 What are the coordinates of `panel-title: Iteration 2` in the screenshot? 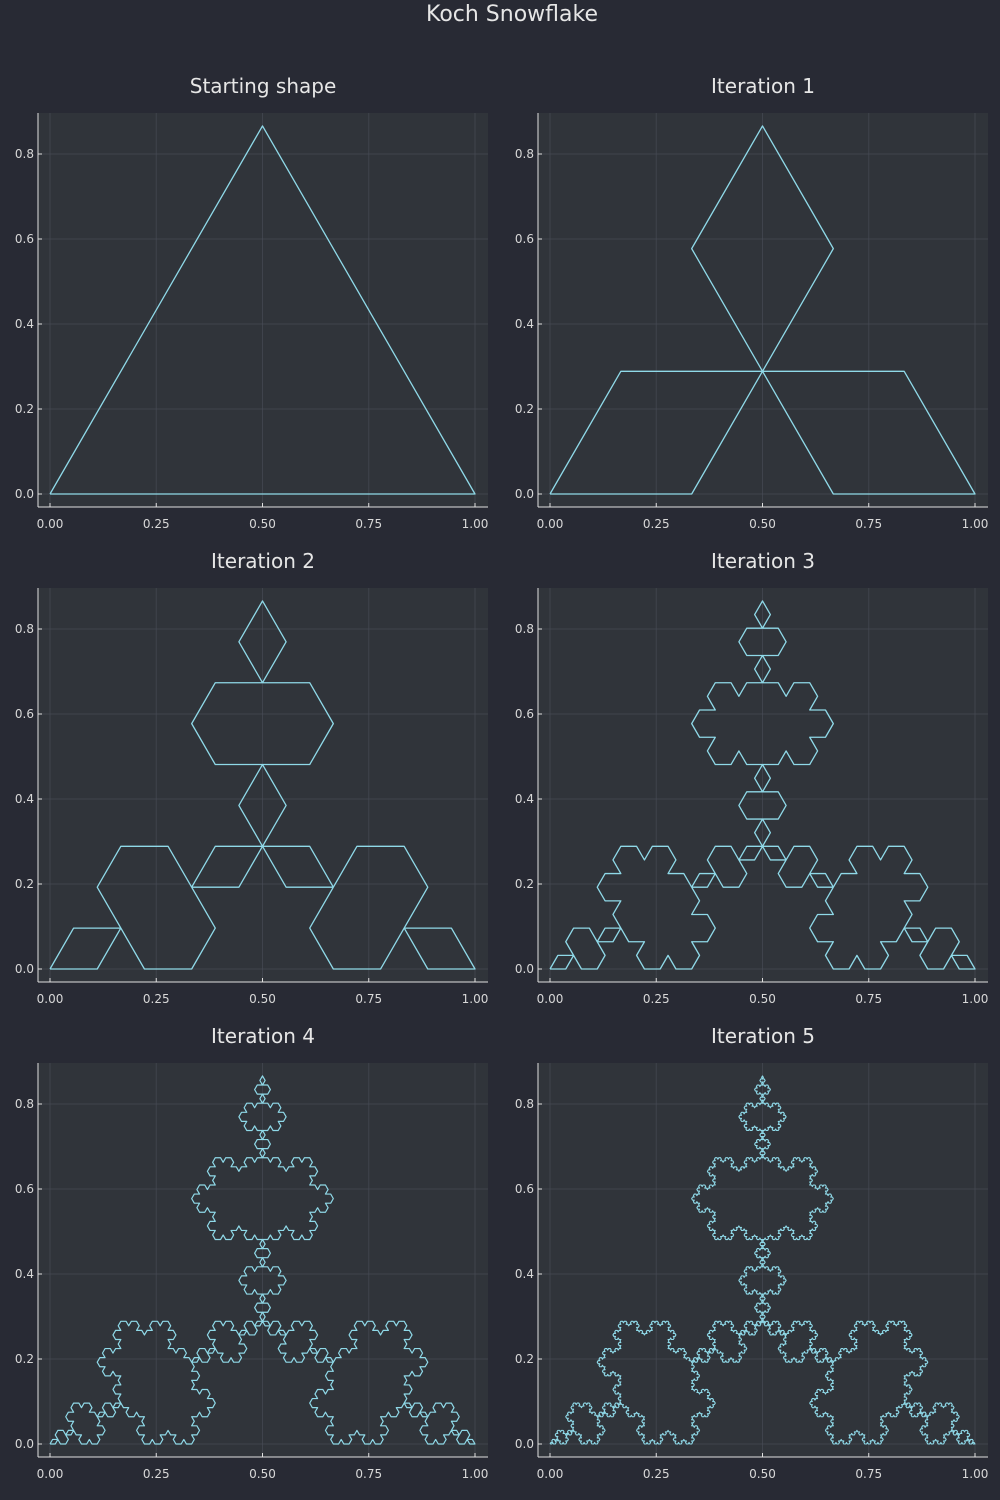 It's located at (263, 561).